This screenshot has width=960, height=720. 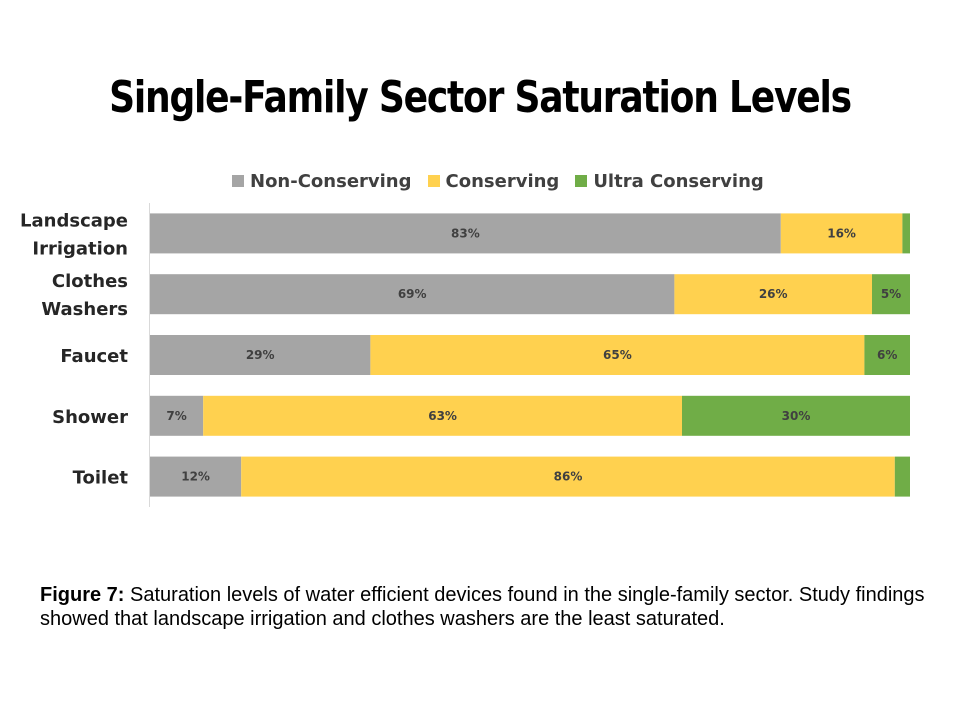 I want to click on bar-value-label-0-1: 16%, so click(x=841, y=233).